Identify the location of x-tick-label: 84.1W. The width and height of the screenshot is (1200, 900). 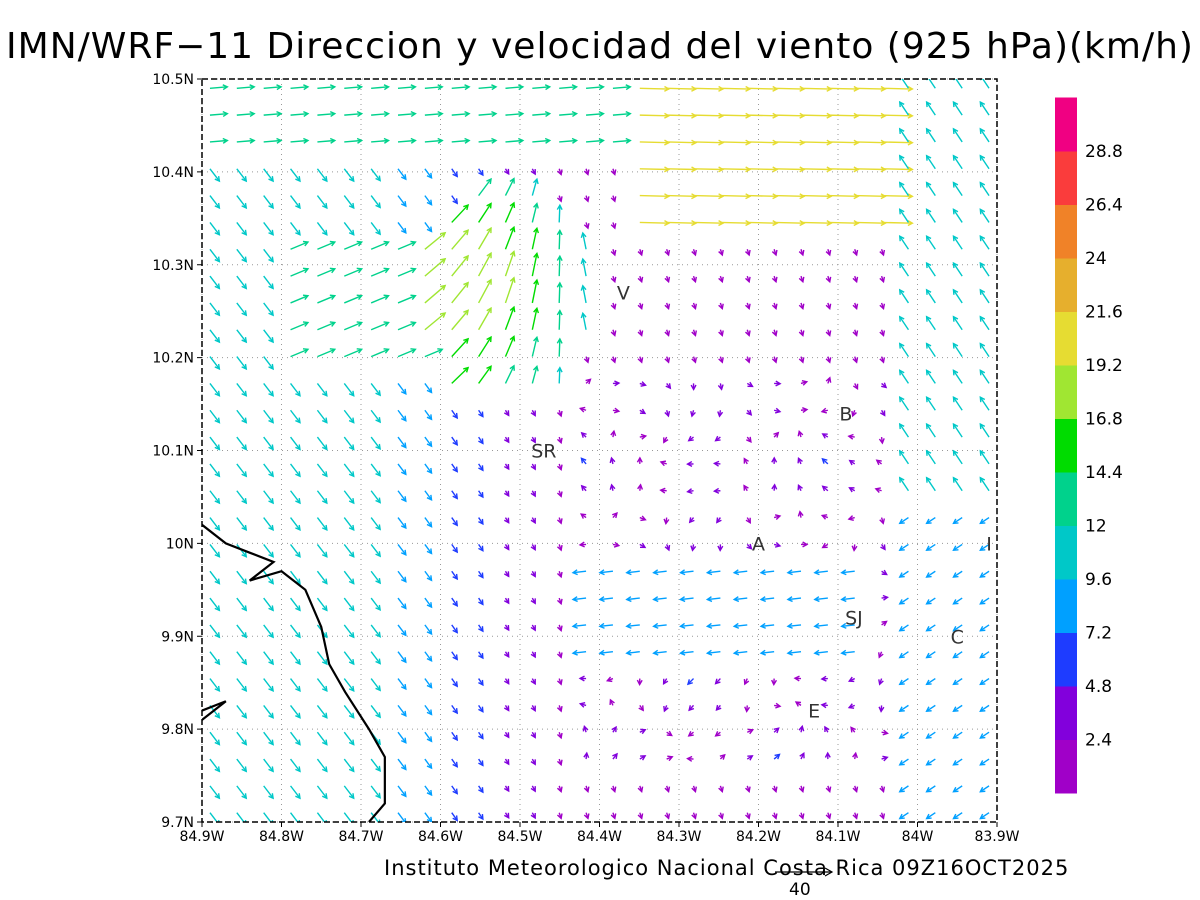
(837, 837).